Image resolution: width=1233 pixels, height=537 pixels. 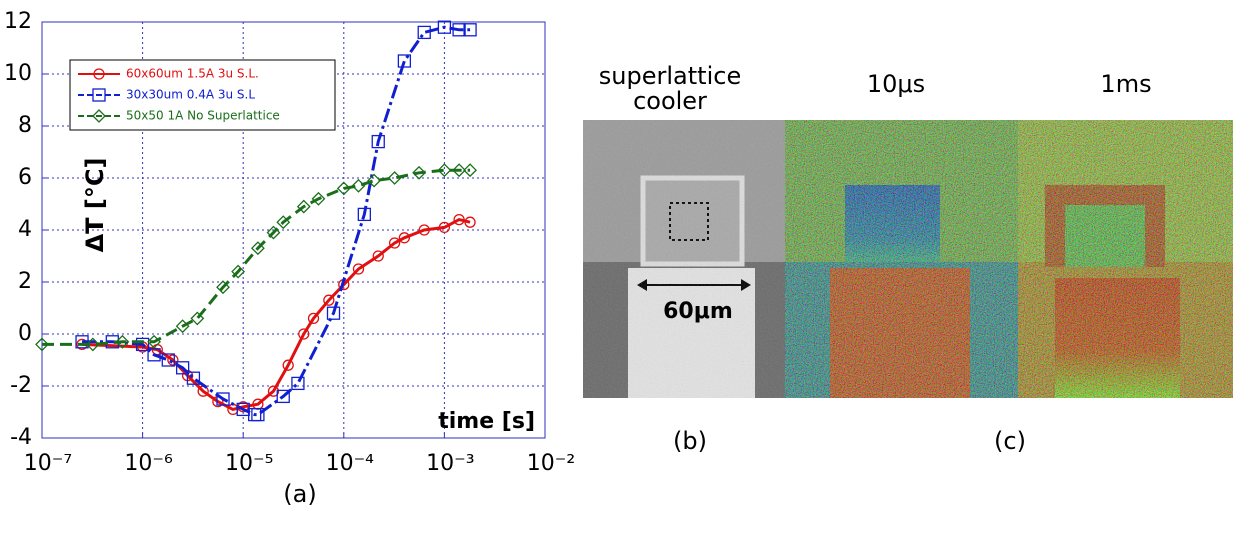 I want to click on y-tick-label: 0, so click(x=25, y=333).